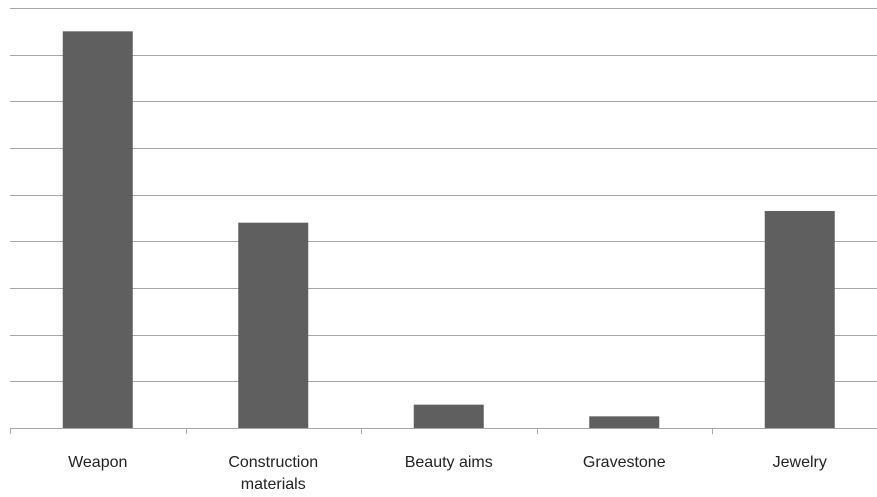 The image size is (877, 497). What do you see at coordinates (273, 473) in the screenshot?
I see `x-tick-label: Construction materials` at bounding box center [273, 473].